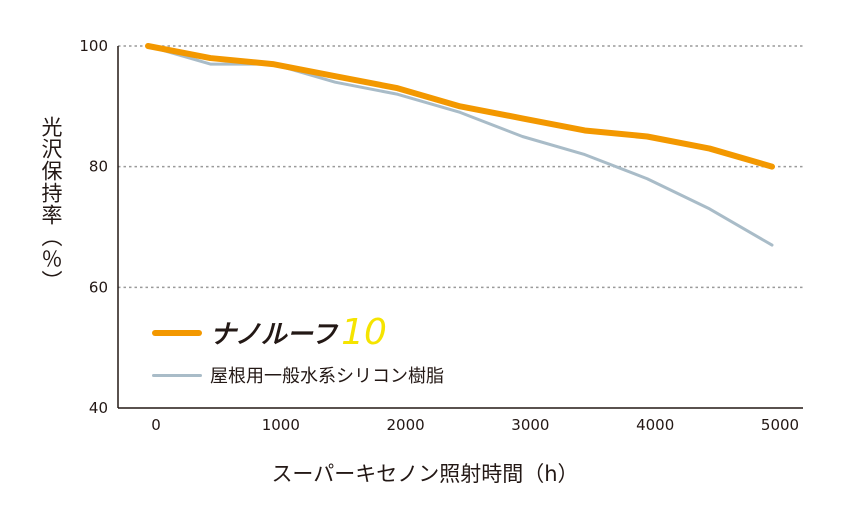 Image resolution: width=850 pixels, height=506 pixels. What do you see at coordinates (98, 408) in the screenshot?
I see `y-tick-label: 40` at bounding box center [98, 408].